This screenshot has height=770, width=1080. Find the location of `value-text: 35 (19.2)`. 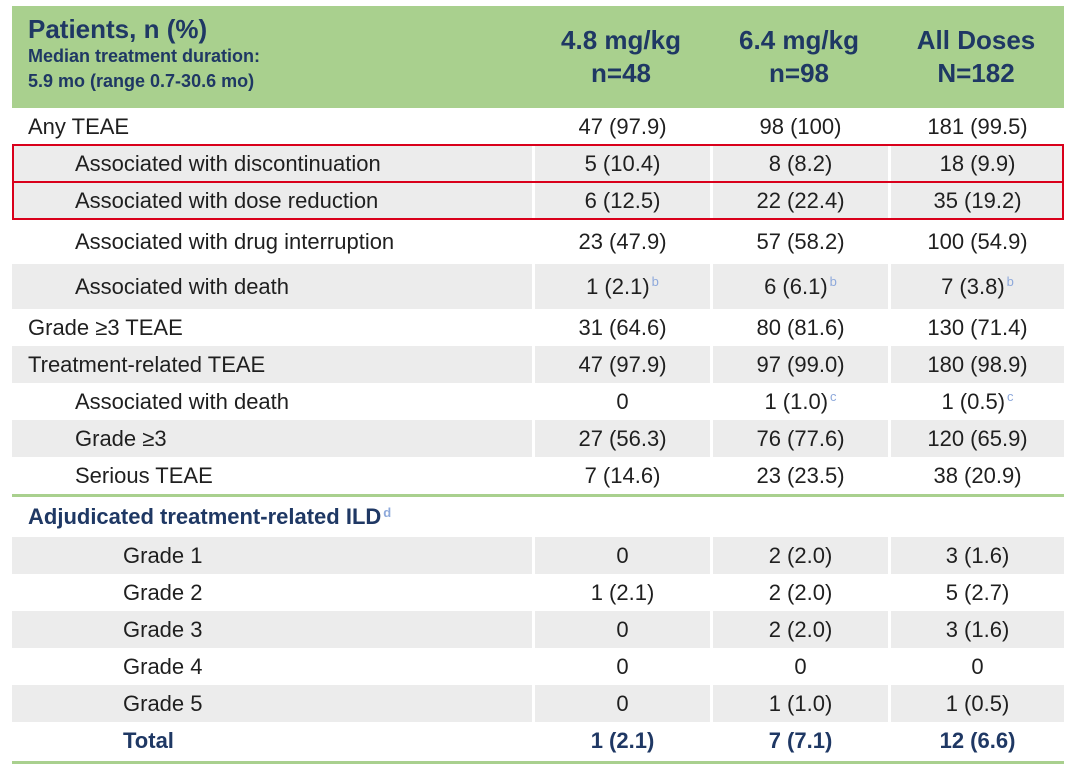

value-text: 35 (19.2) is located at coordinates (977, 200).